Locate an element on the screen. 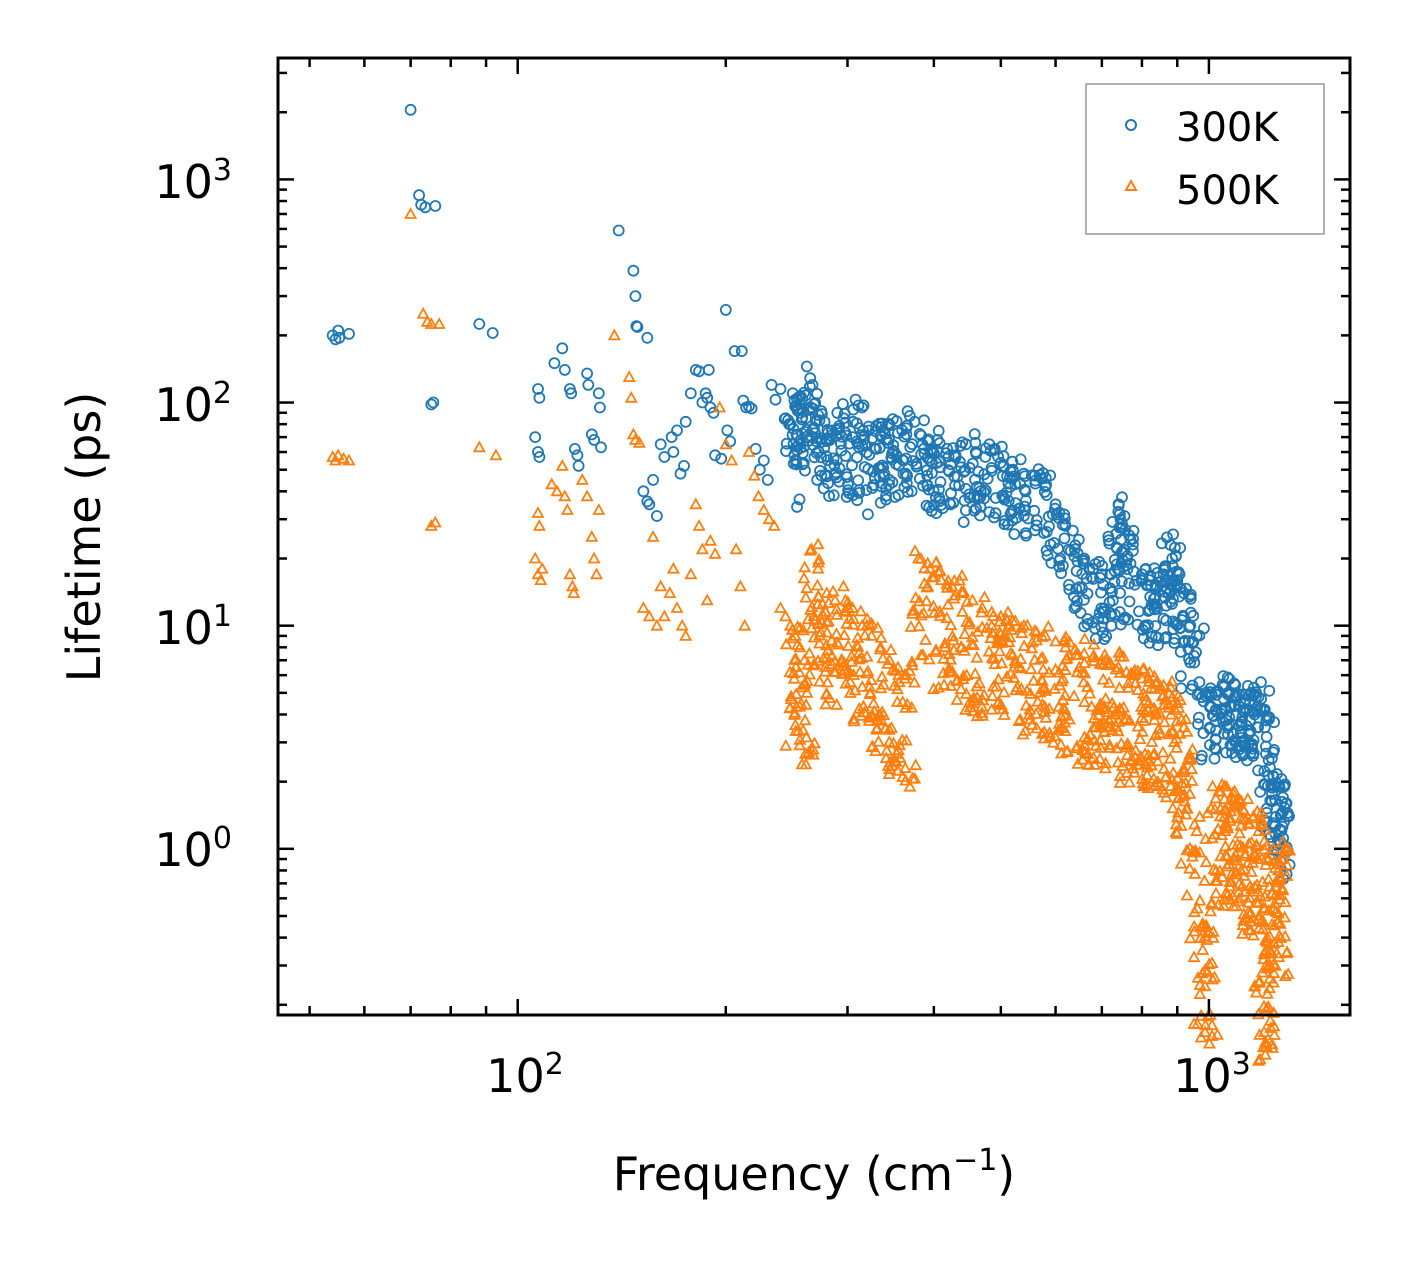 This screenshot has height=1265, width=1408. legend-label-300K: 300K is located at coordinates (1228, 128).